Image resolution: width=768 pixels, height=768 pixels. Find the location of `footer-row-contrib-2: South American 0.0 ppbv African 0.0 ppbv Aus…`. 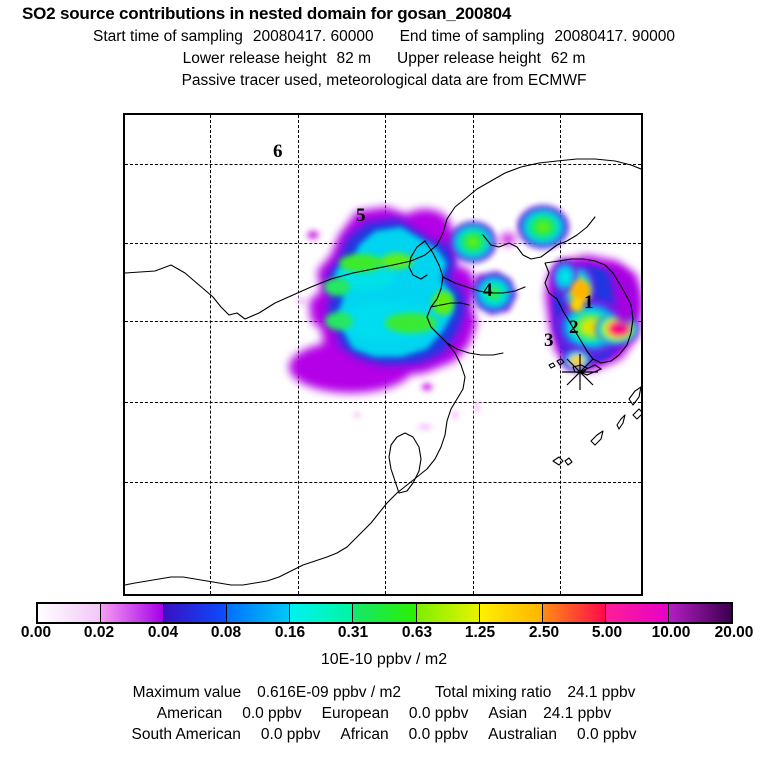

footer-row-contrib-2: South American 0.0 ppbv African 0.0 ppbv Aus… is located at coordinates (384, 735).